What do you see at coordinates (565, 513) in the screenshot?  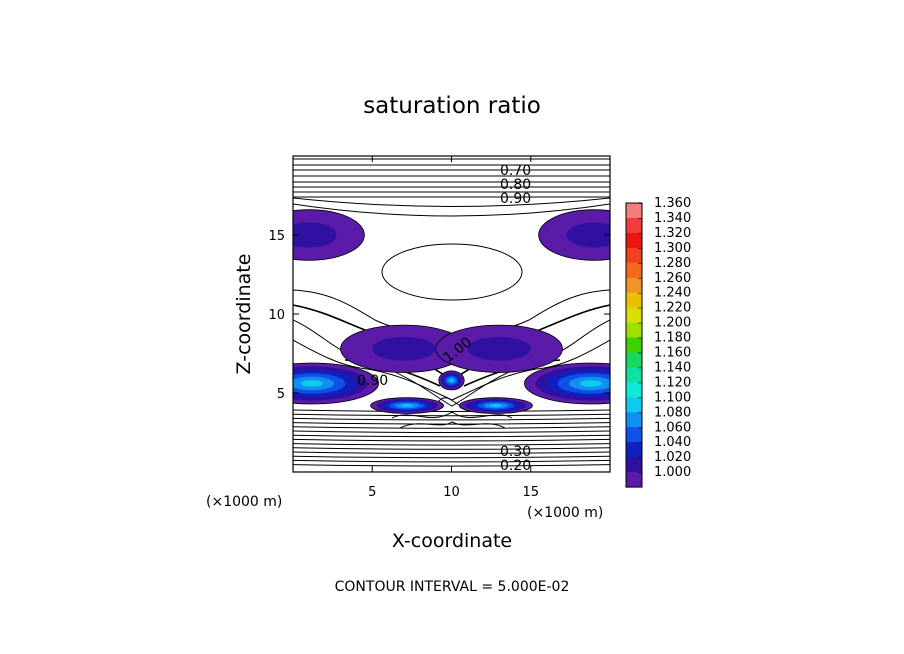 I see `x-unit-right: (×1000 m)` at bounding box center [565, 513].